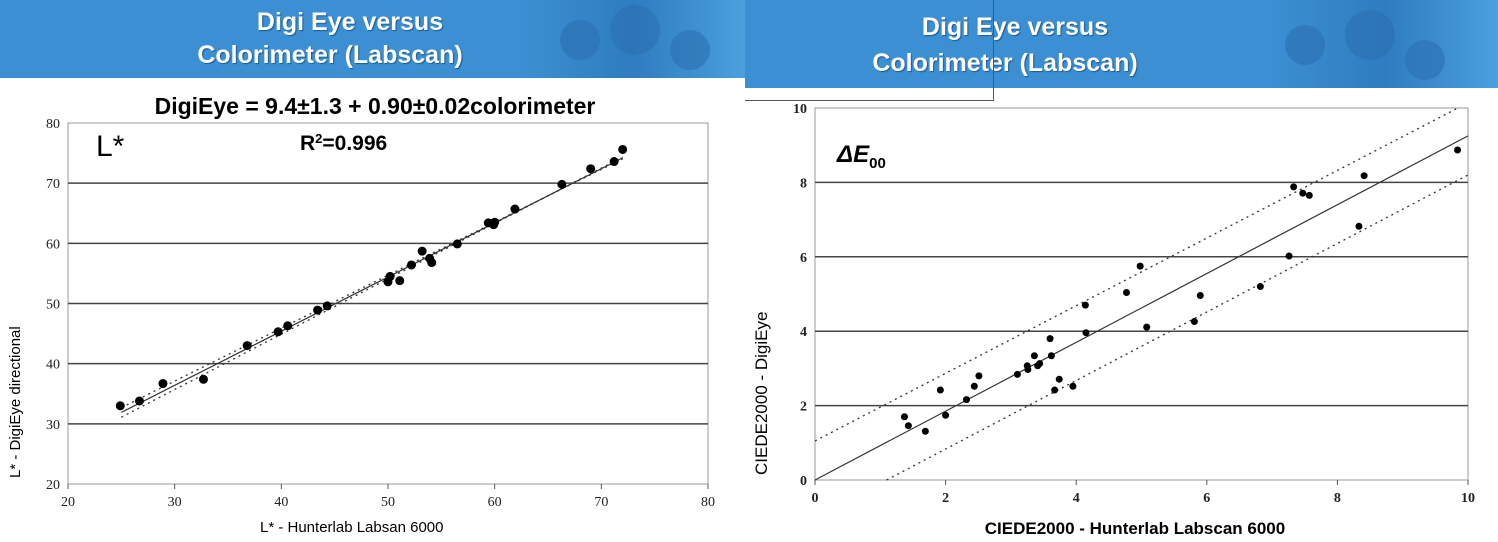 This screenshot has height=542, width=1498. Describe the element at coordinates (53, 365) in the screenshot. I see `y-tick-label: 40` at that location.